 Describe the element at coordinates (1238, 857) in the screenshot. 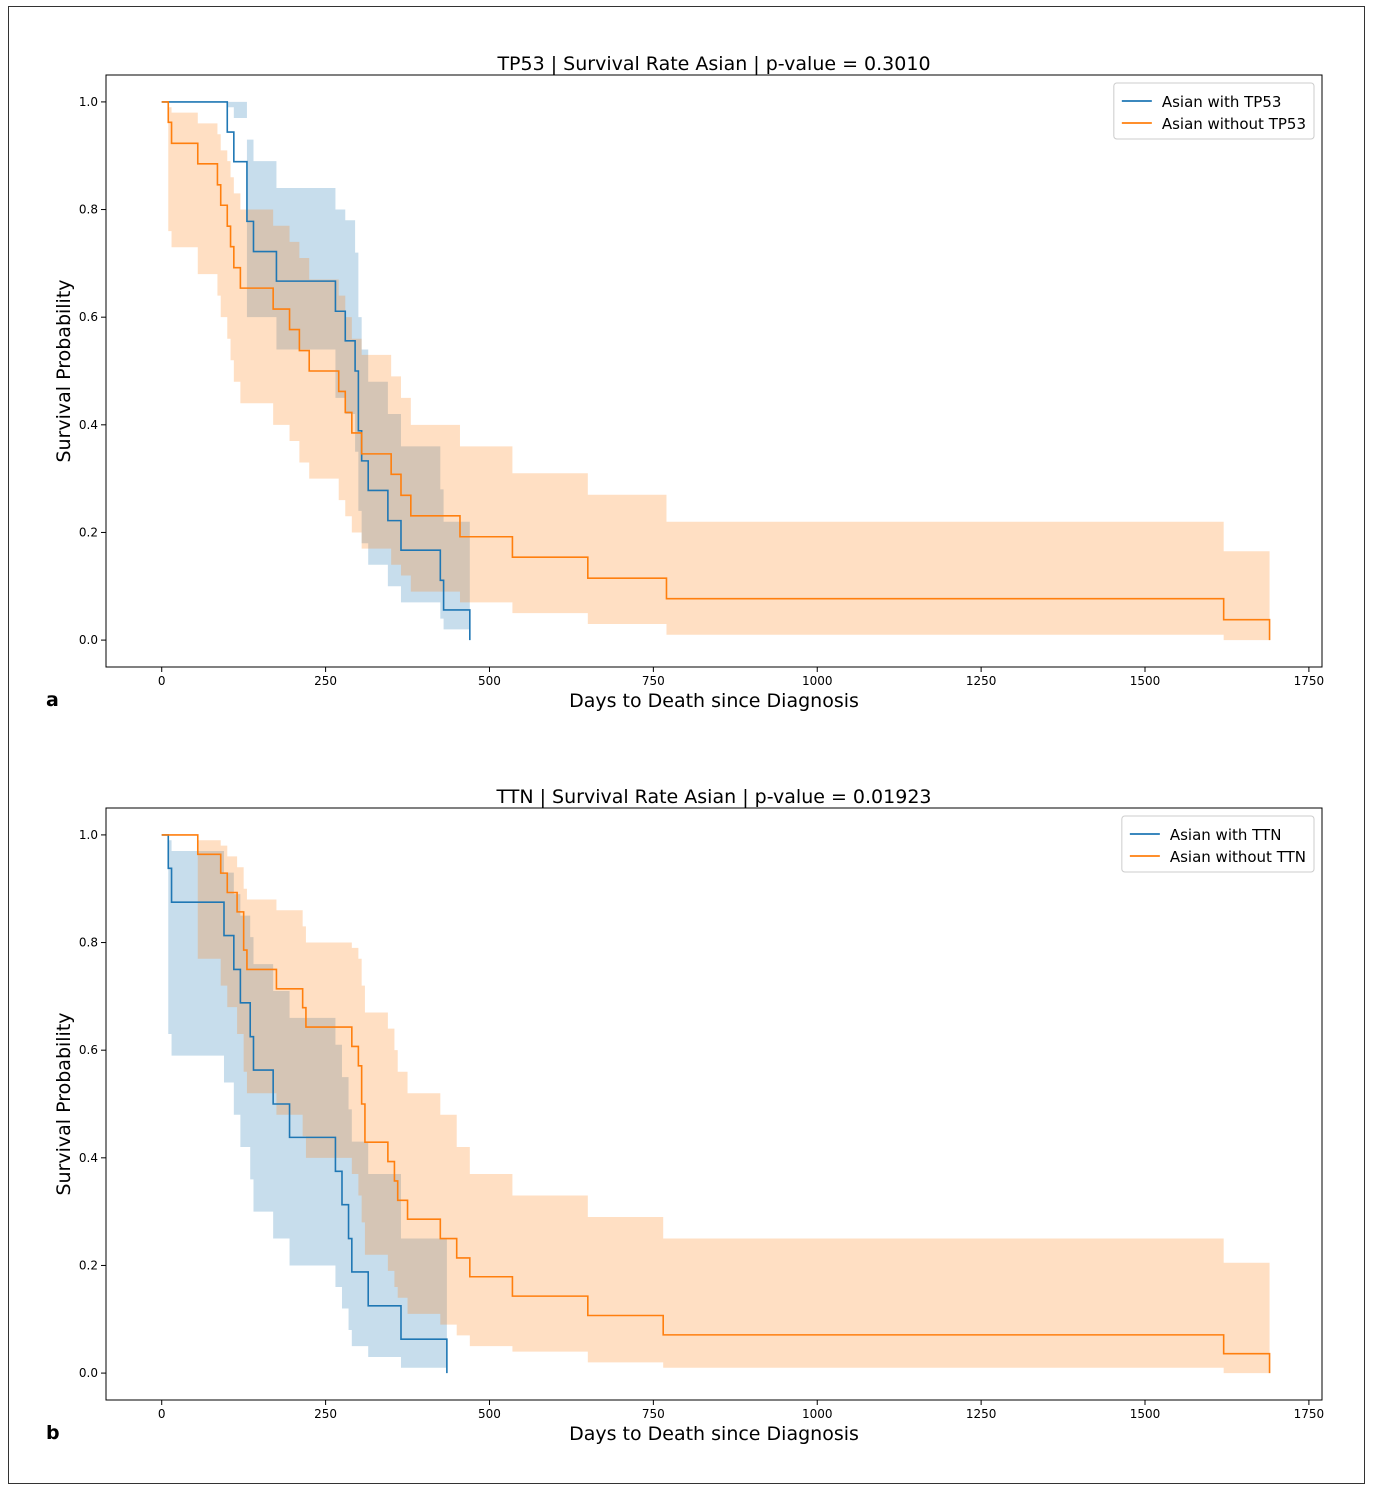

I see `legend-entry-without: Asian without TTN` at that location.